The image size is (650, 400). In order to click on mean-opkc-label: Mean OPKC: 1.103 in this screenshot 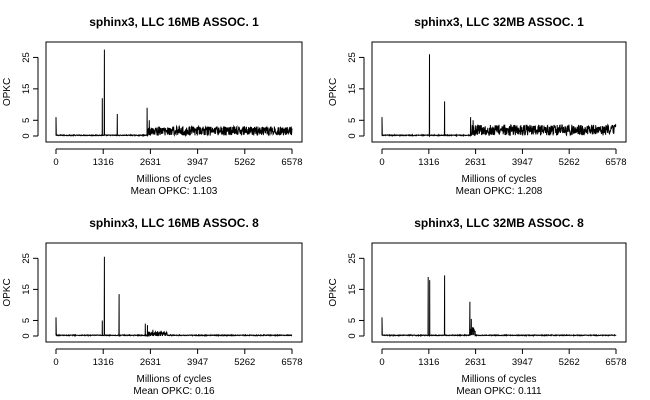, I will do `click(174, 191)`.